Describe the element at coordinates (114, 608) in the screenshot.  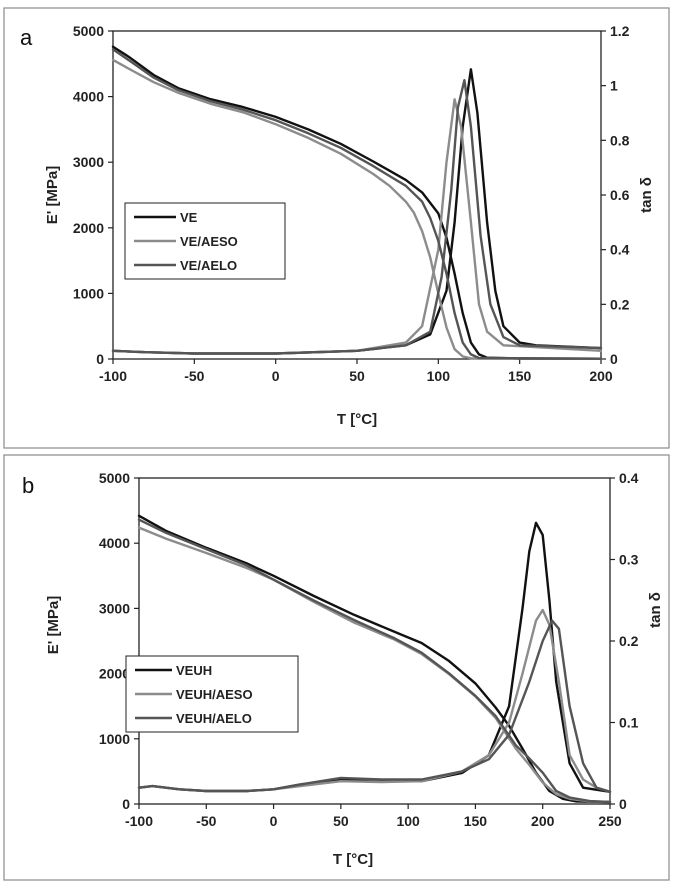
I see `panel-b-y-tick-label: 3000` at that location.